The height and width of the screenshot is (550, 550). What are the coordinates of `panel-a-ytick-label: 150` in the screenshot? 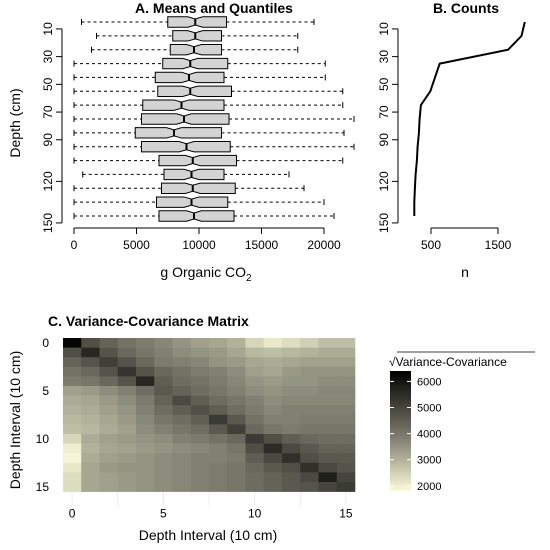 It's located at (48, 223).